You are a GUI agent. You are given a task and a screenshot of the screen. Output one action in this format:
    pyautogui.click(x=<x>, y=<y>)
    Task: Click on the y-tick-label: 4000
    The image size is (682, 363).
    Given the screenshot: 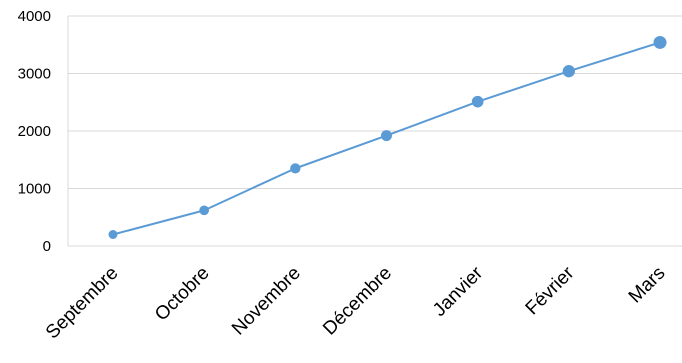 What is the action you would take?
    pyautogui.click(x=34, y=16)
    